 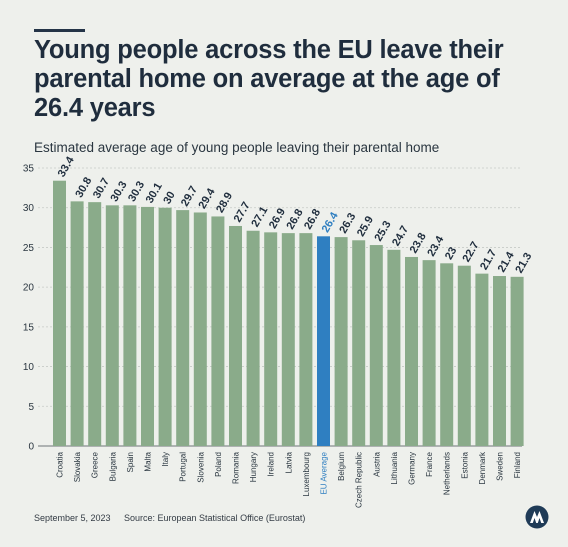 What do you see at coordinates (464, 464) in the screenshot?
I see `category-label: Estonia` at bounding box center [464, 464].